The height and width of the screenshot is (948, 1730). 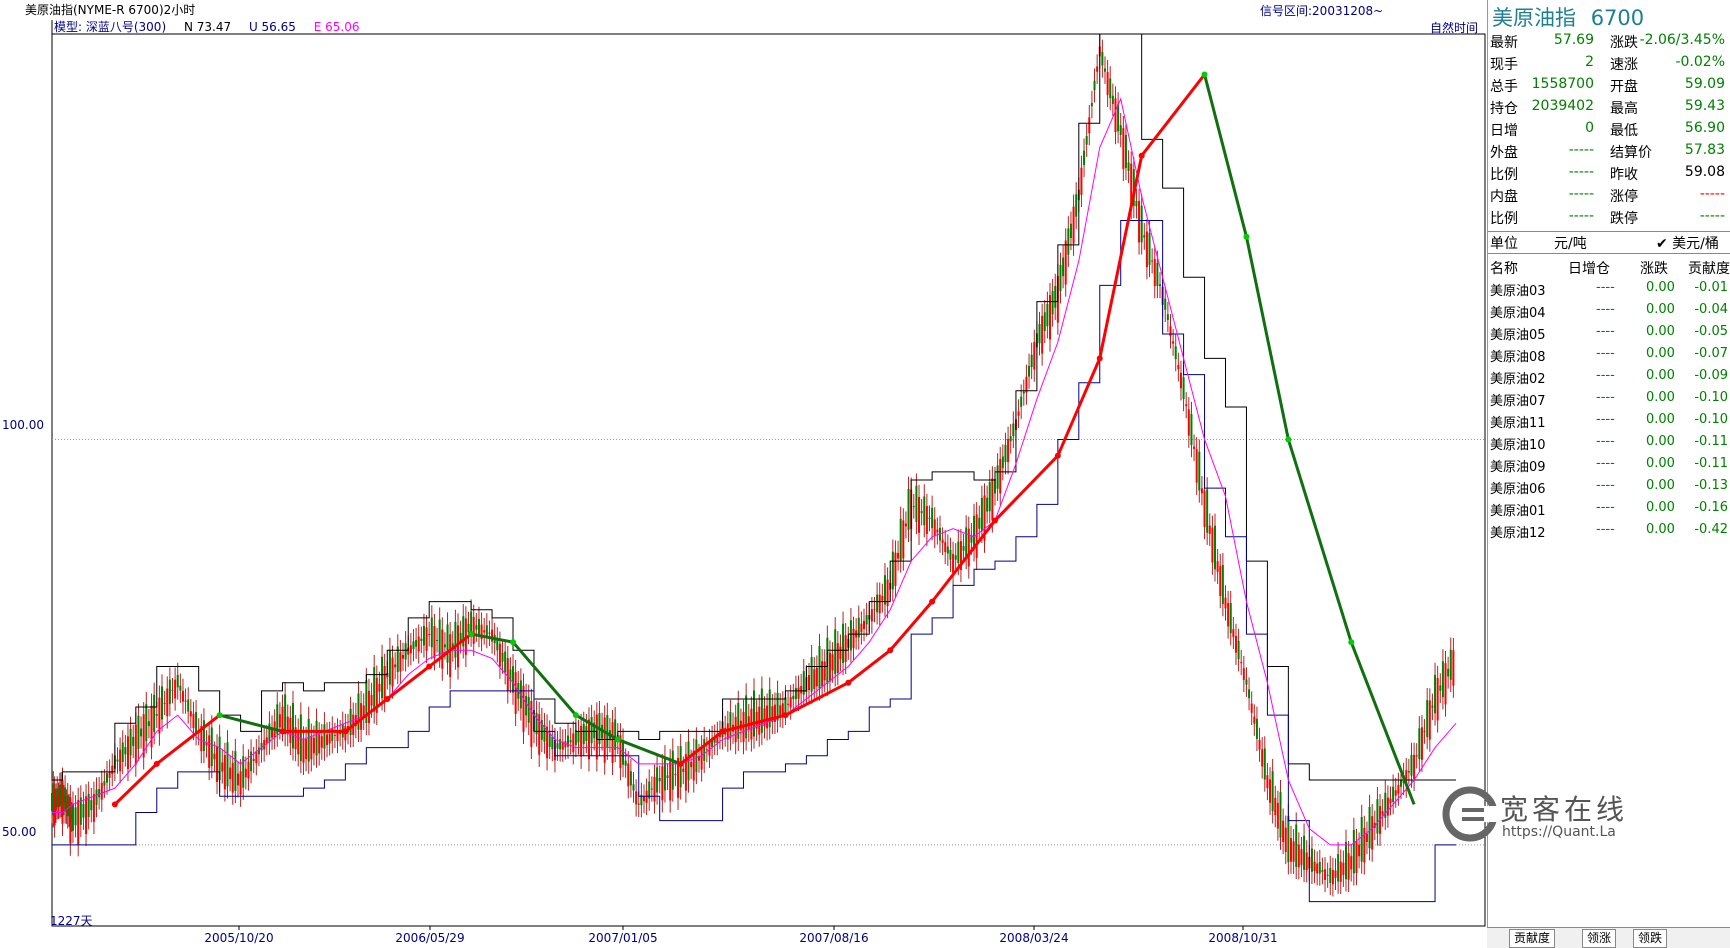 What do you see at coordinates (1682, 40) in the screenshot?
I see `quote-value: -2.06/3.45%` at bounding box center [1682, 40].